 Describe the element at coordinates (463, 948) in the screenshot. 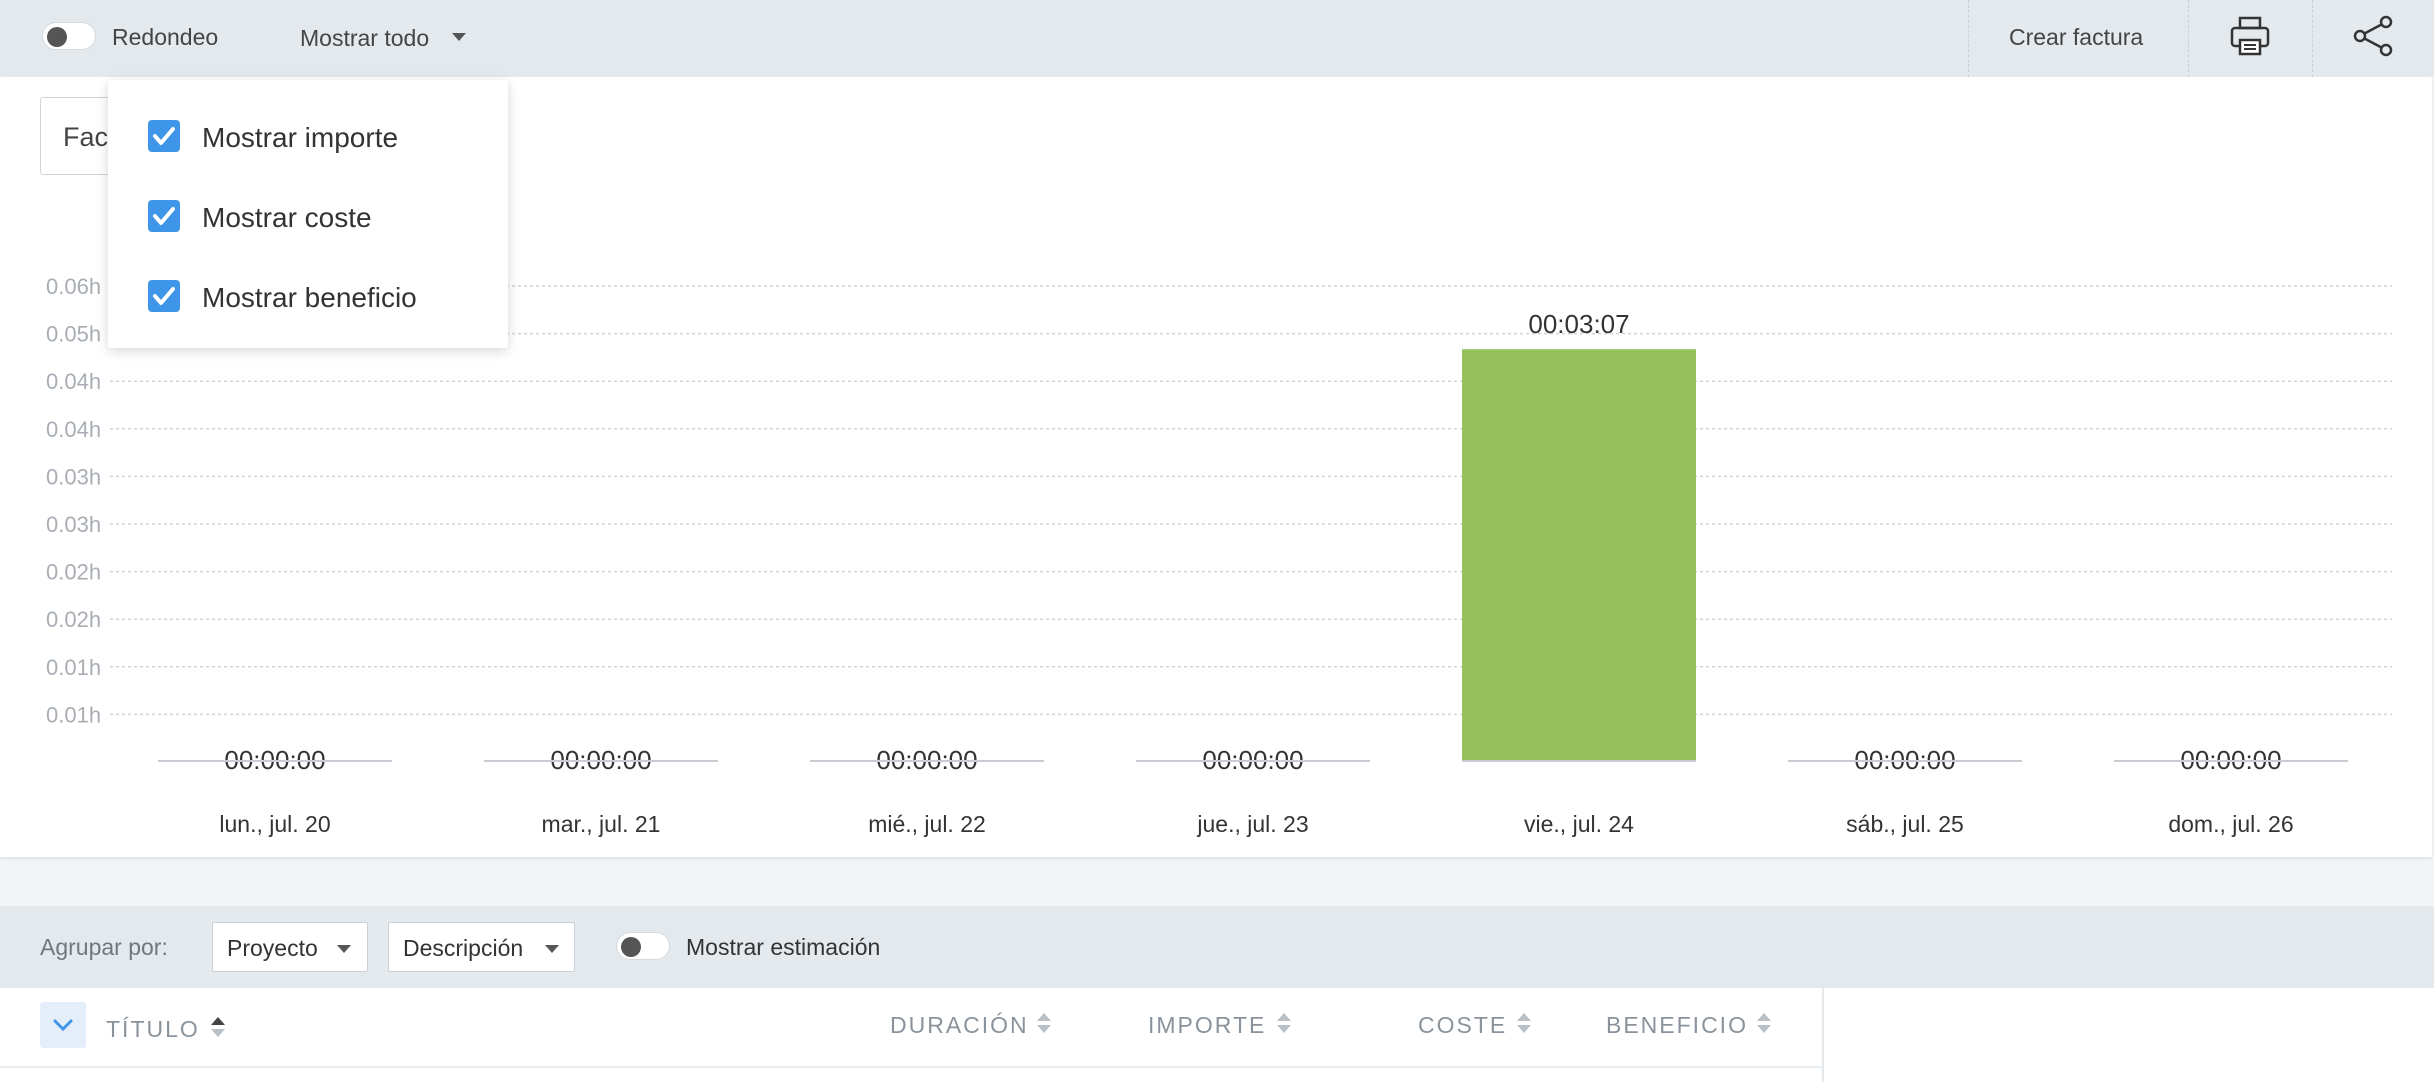

I see `select-value: Descripción` at that location.